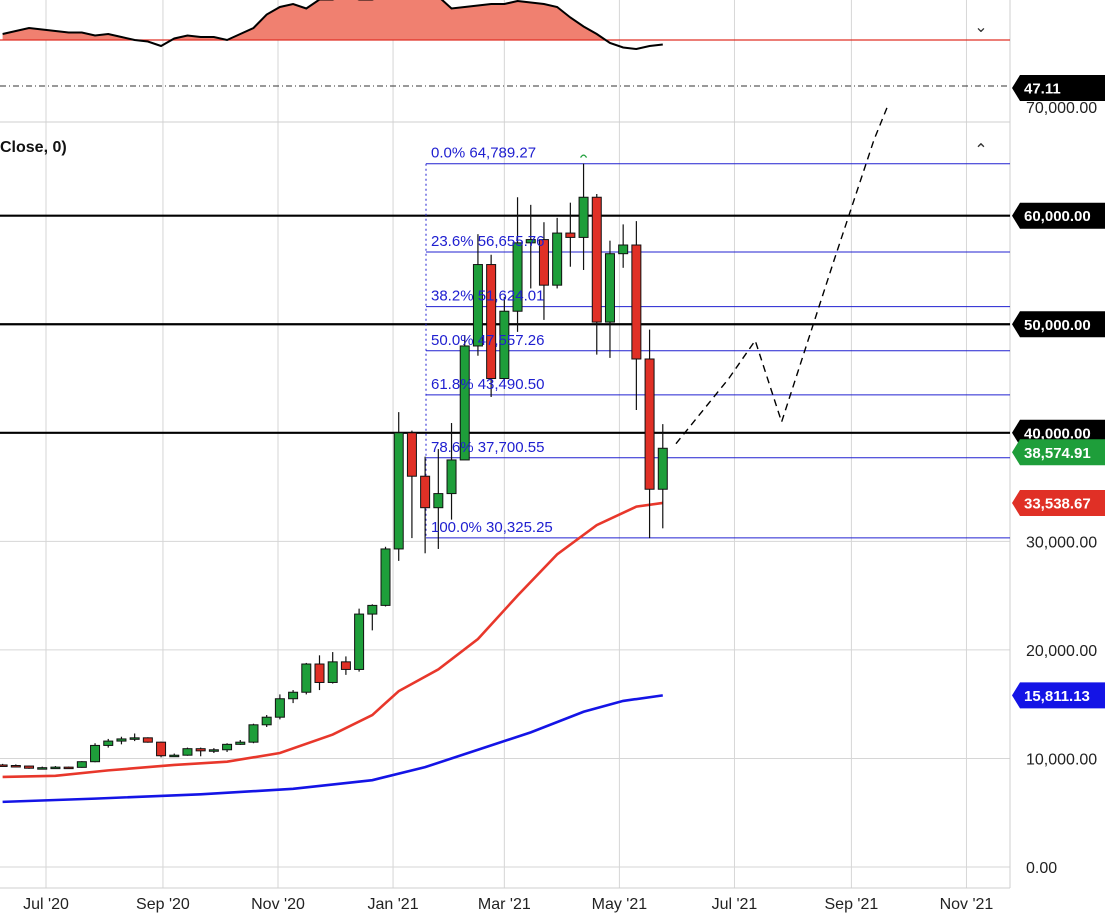 The width and height of the screenshot is (1105, 923). I want to click on y-tick-label: 0.00, so click(1041, 868).